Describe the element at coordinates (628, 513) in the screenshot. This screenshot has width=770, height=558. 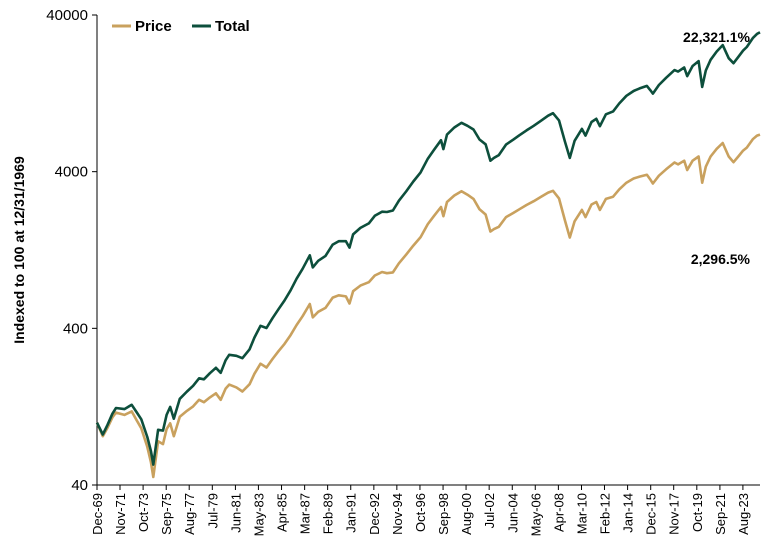
I see `x-tick-label: Jan-14` at that location.